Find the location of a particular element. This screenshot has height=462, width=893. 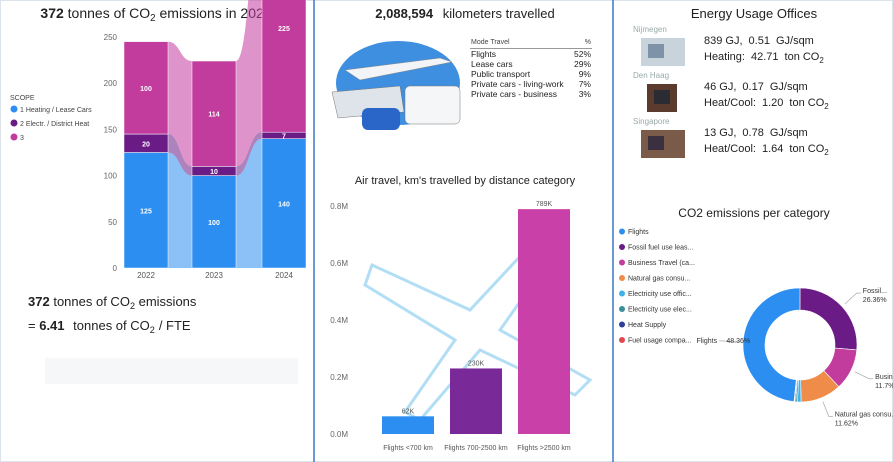

car is located at coordinates (381, 119).